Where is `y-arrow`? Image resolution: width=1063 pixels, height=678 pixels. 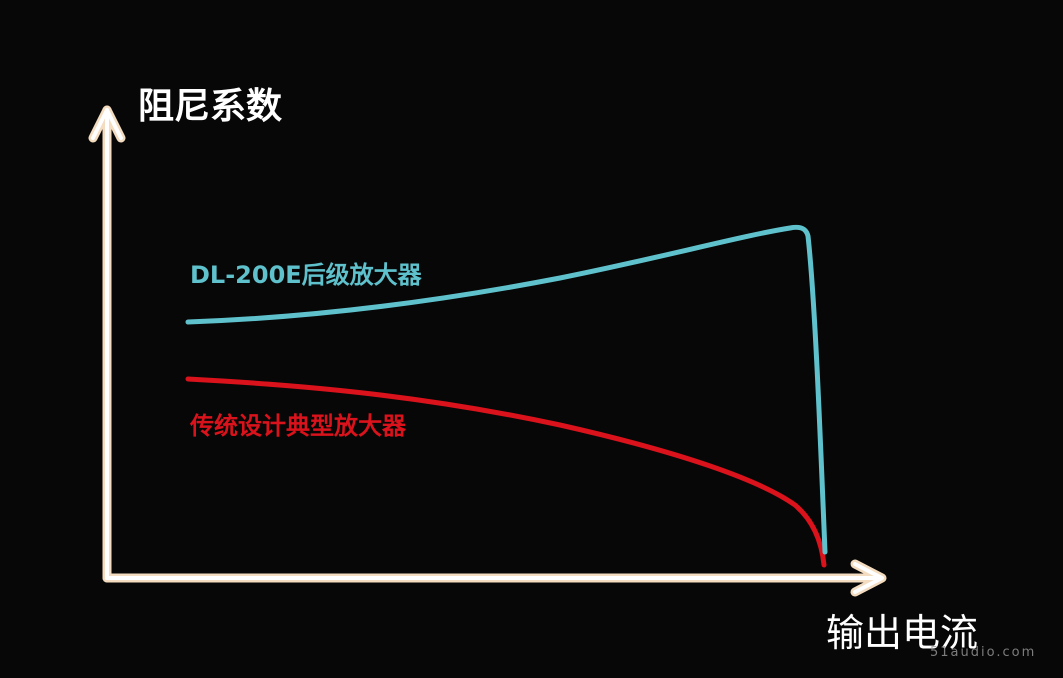 y-arrow is located at coordinates (107, 124).